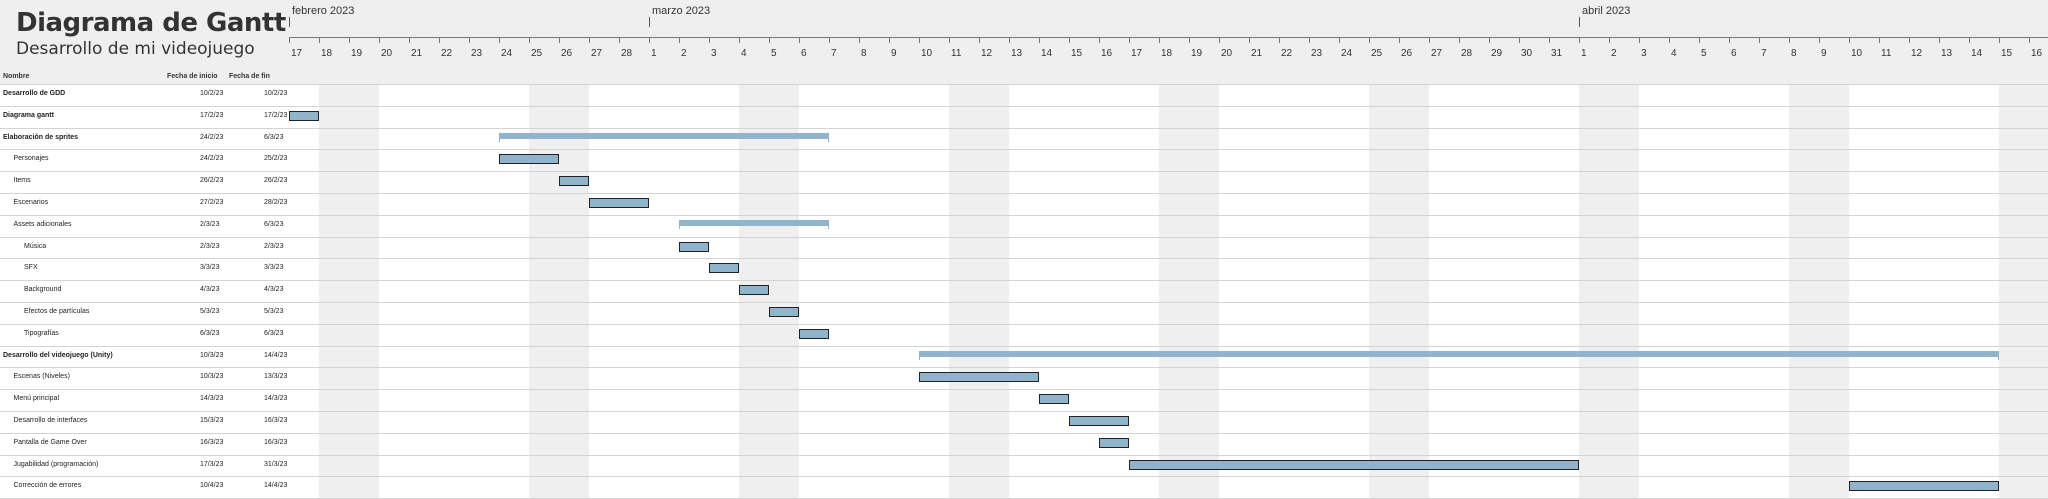 The width and height of the screenshot is (2048, 499). Describe the element at coordinates (35, 246) in the screenshot. I see `task-name: Música` at that location.